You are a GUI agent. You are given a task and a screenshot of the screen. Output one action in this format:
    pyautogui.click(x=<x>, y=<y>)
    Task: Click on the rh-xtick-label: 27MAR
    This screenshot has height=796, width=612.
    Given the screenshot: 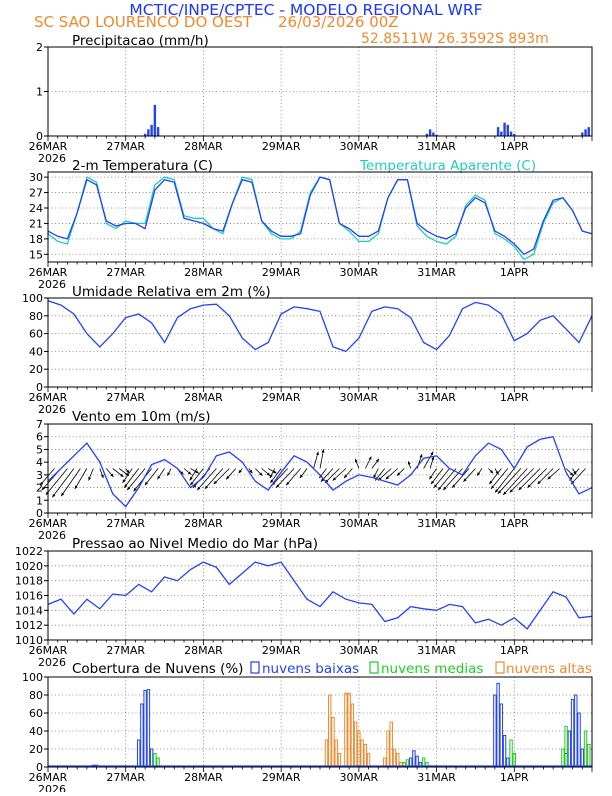 What is the action you would take?
    pyautogui.click(x=125, y=397)
    